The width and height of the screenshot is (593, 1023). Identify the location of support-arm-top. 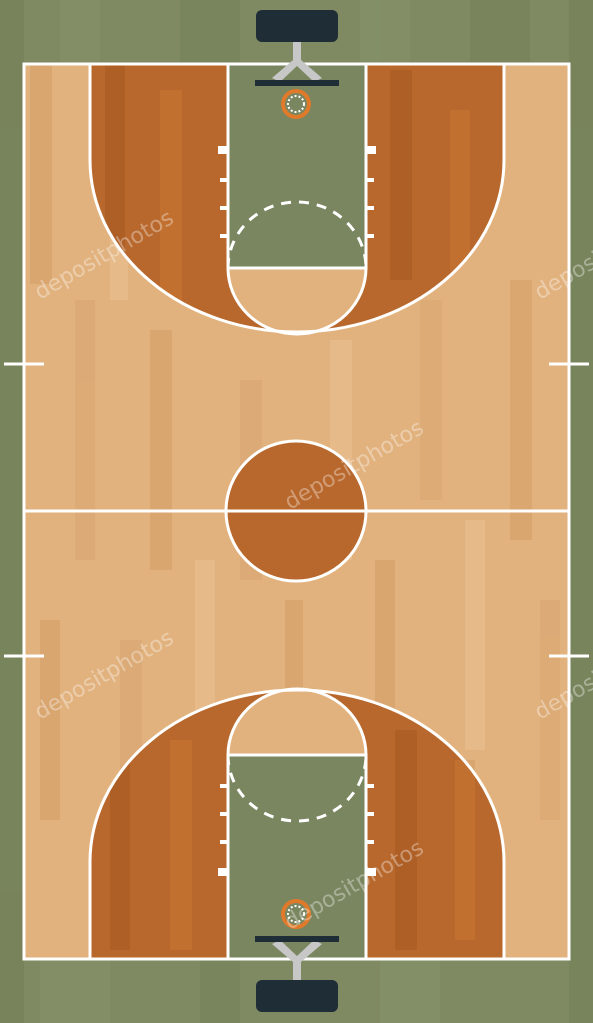
(297, 62).